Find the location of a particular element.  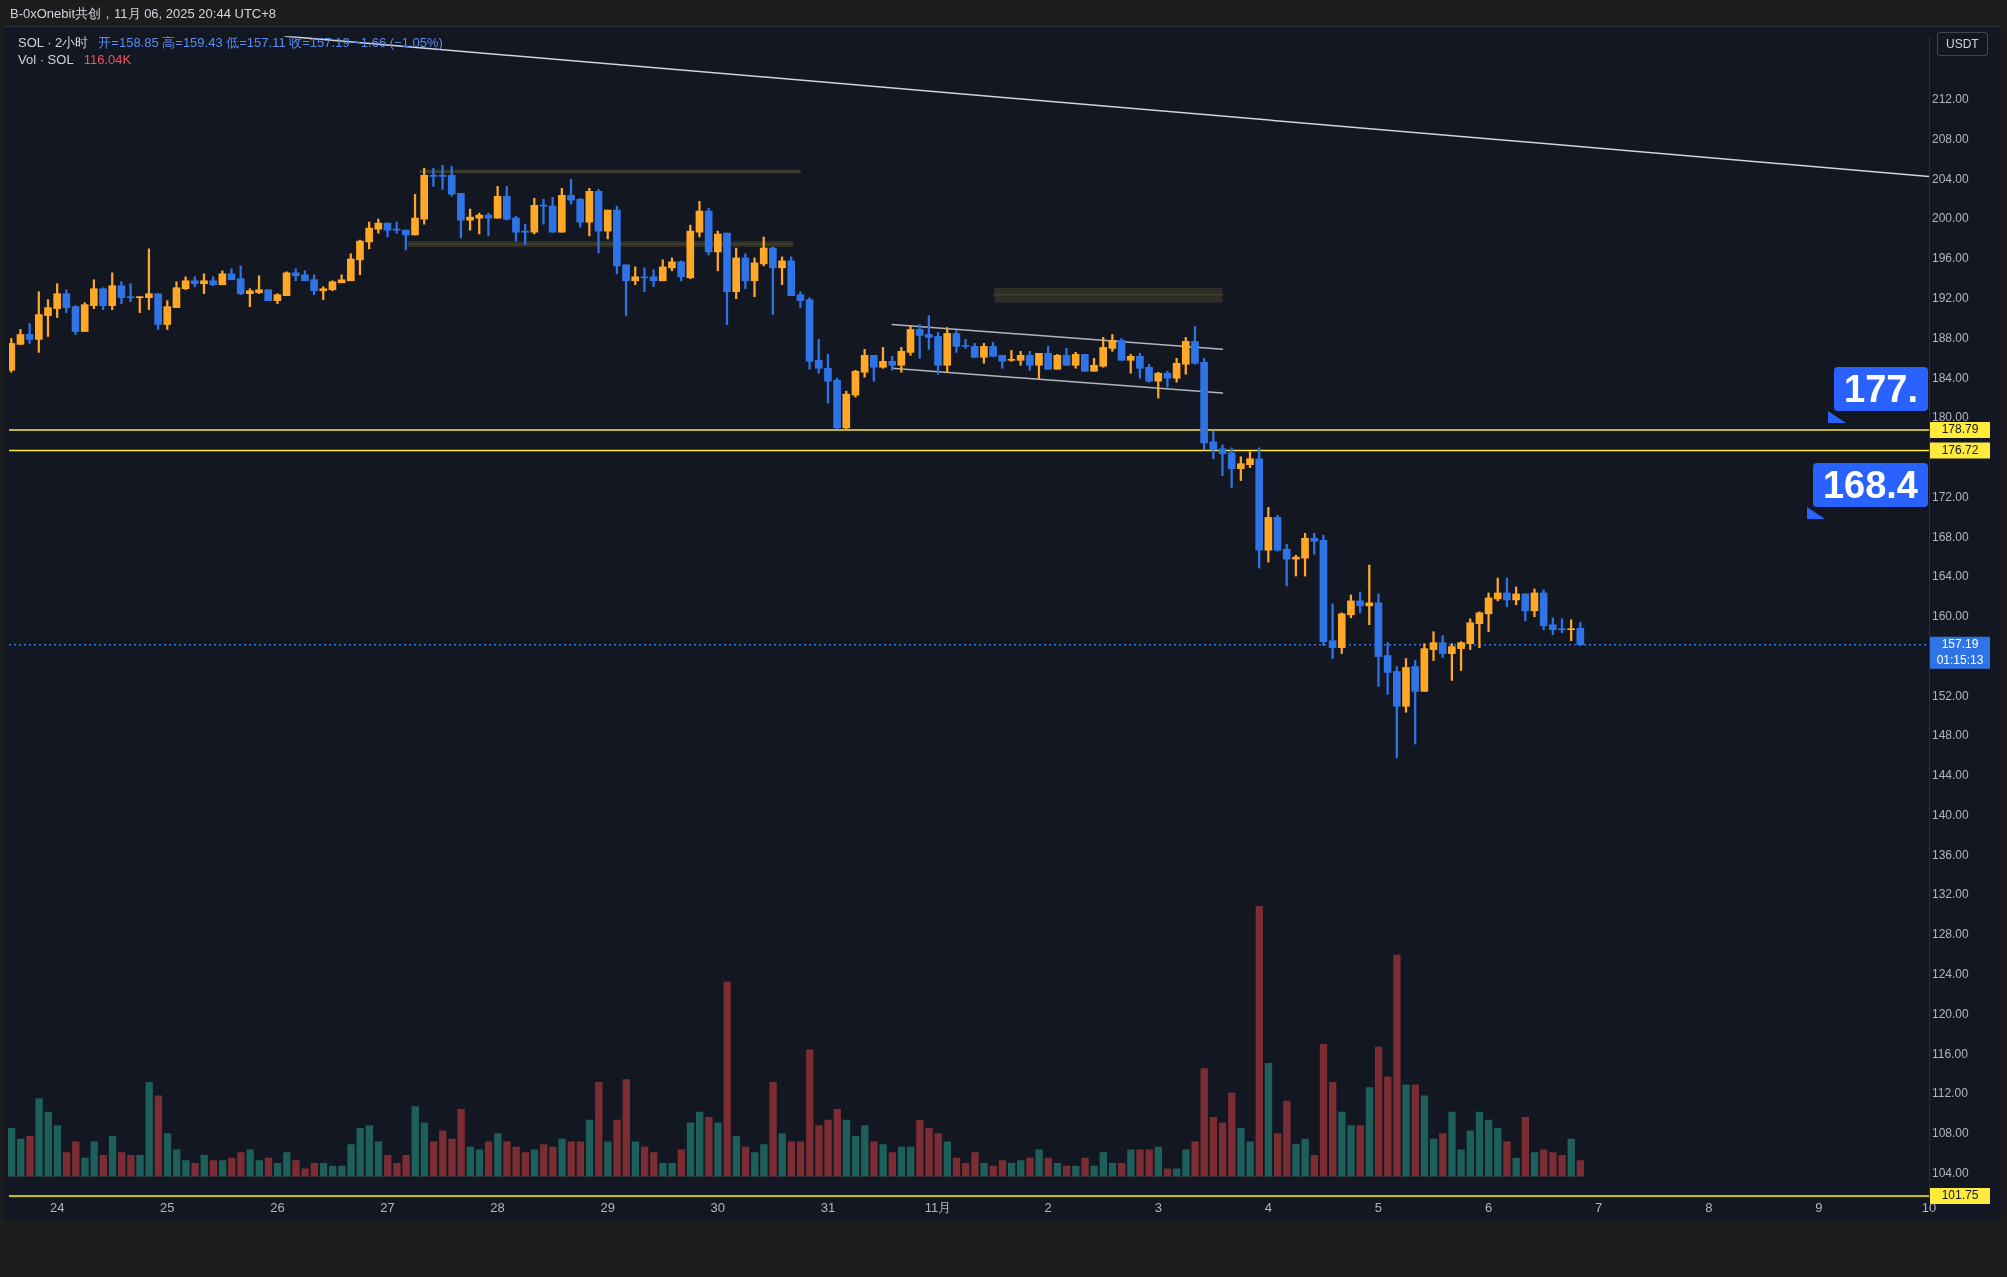

ref-line-label: 178.79 is located at coordinates (1960, 429).